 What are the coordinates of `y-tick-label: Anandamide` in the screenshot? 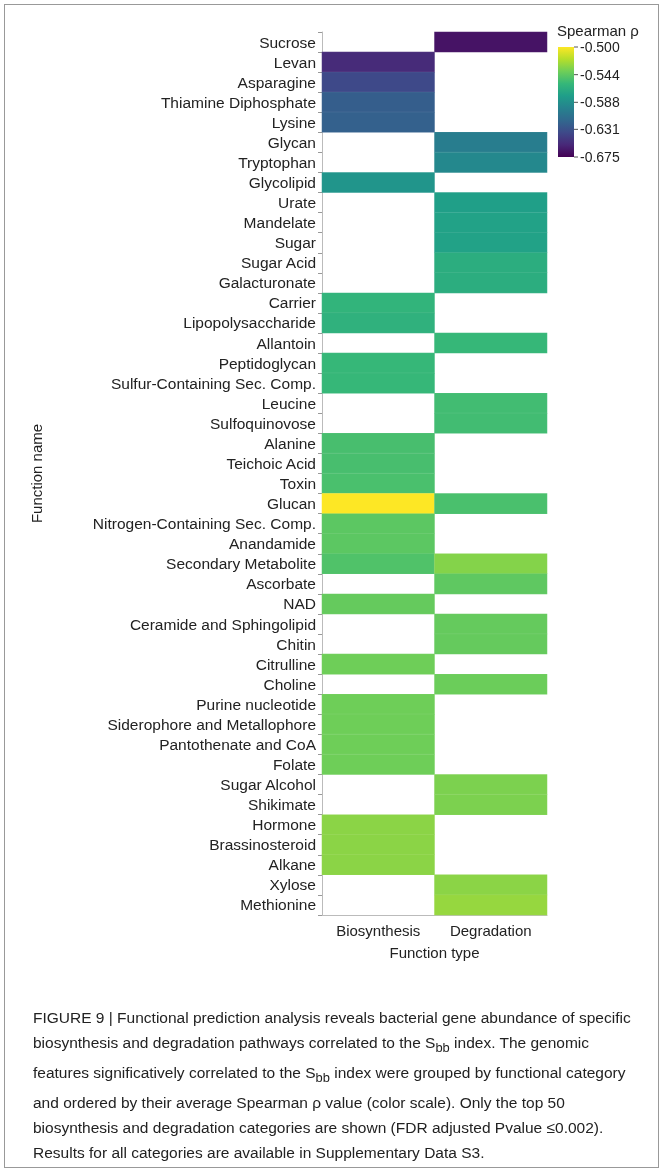 It's located at (272, 544).